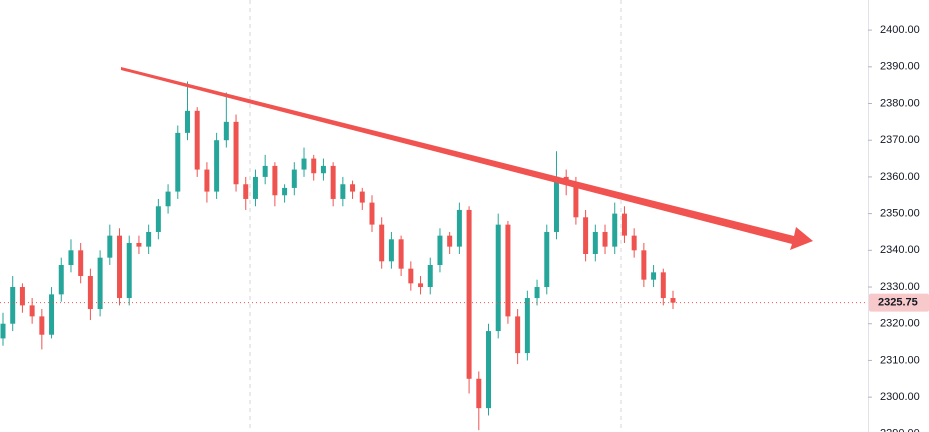 This screenshot has width=929, height=432. I want to click on y-tick-label: 2300.00, so click(900, 397).